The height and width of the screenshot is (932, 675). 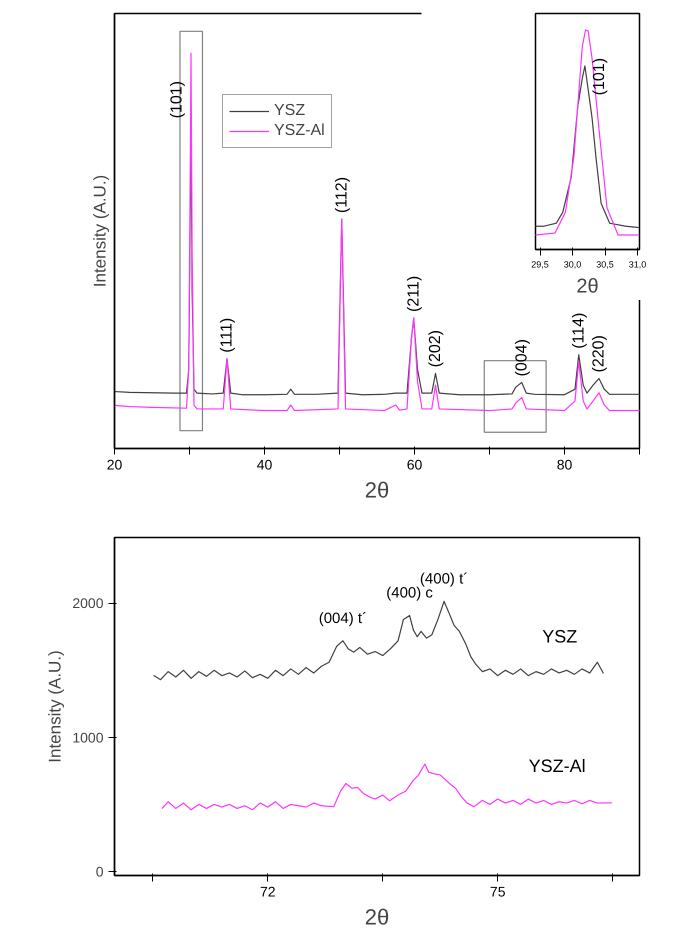 What do you see at coordinates (413, 294) in the screenshot?
I see `annotation: (211)` at bounding box center [413, 294].